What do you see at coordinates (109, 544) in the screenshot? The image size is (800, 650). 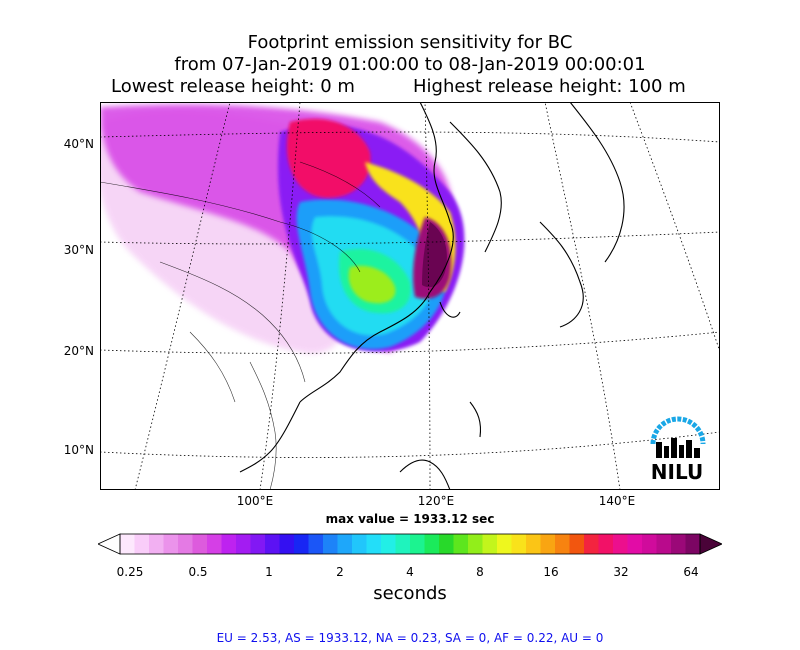 I see `colorbar-min-extension` at bounding box center [109, 544].